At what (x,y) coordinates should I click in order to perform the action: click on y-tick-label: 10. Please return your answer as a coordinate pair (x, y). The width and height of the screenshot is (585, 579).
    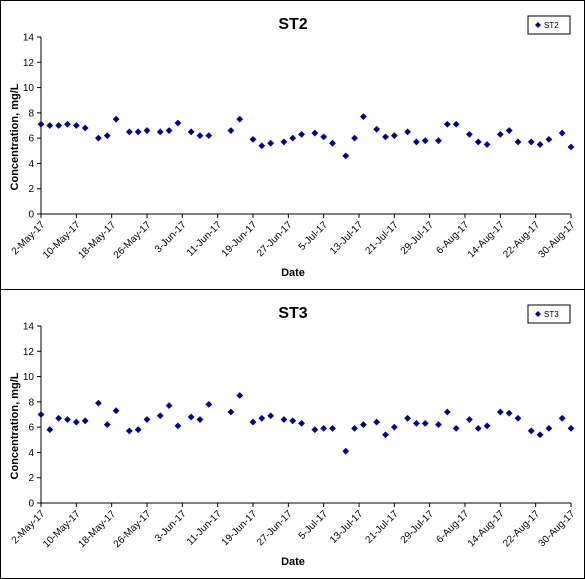
    Looking at the image, I should click on (29, 88).